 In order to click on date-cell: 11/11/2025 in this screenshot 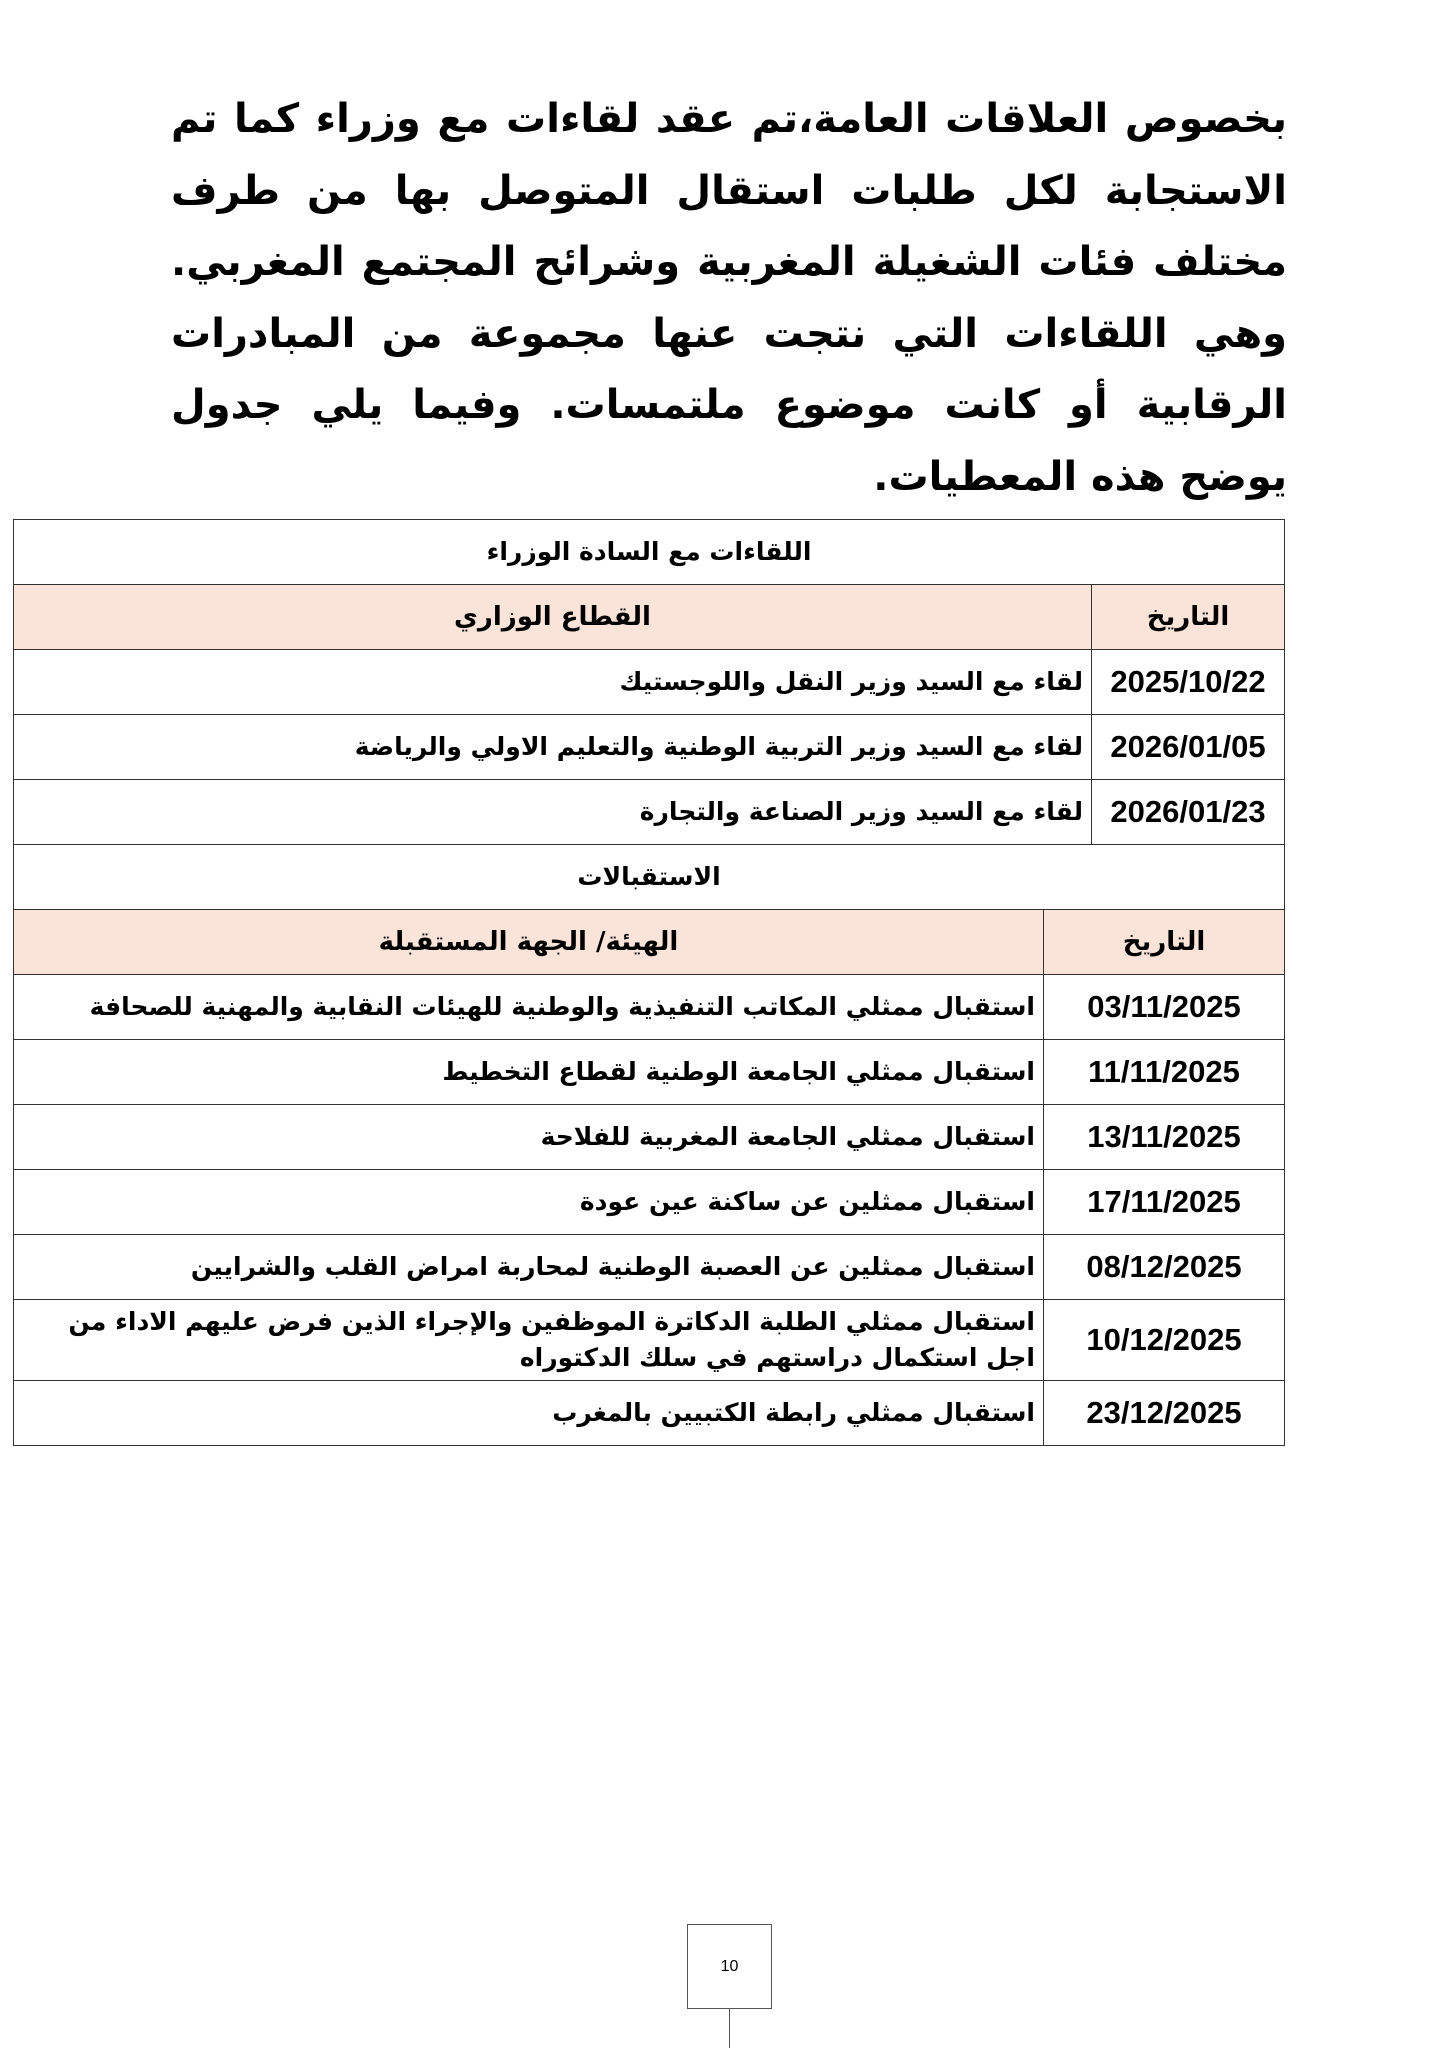, I will do `click(1164, 1072)`.